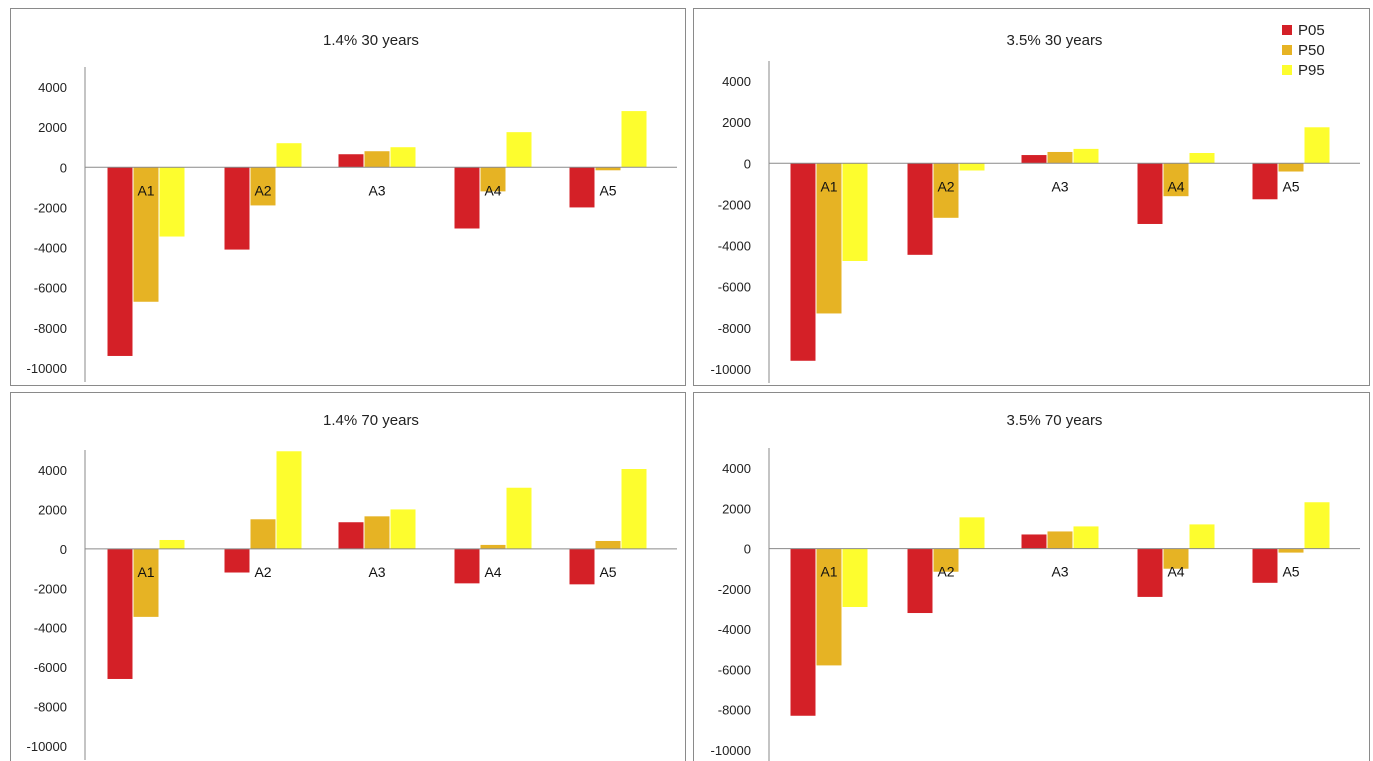  Describe the element at coordinates (371, 420) in the screenshot. I see `chart-title: 1.4% 70 years` at that location.